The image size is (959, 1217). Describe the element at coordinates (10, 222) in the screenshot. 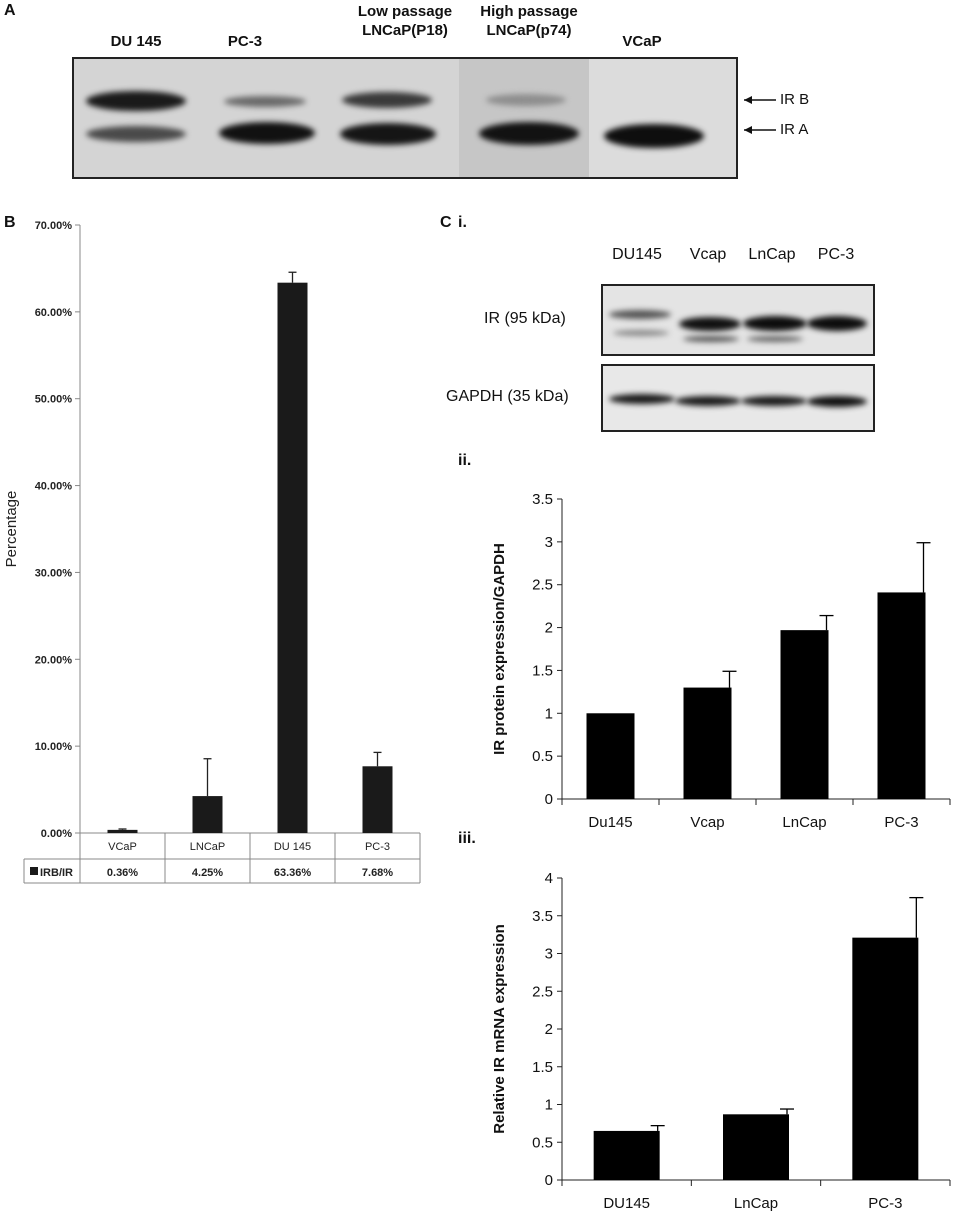

I see `panel-b-letter: B` at that location.